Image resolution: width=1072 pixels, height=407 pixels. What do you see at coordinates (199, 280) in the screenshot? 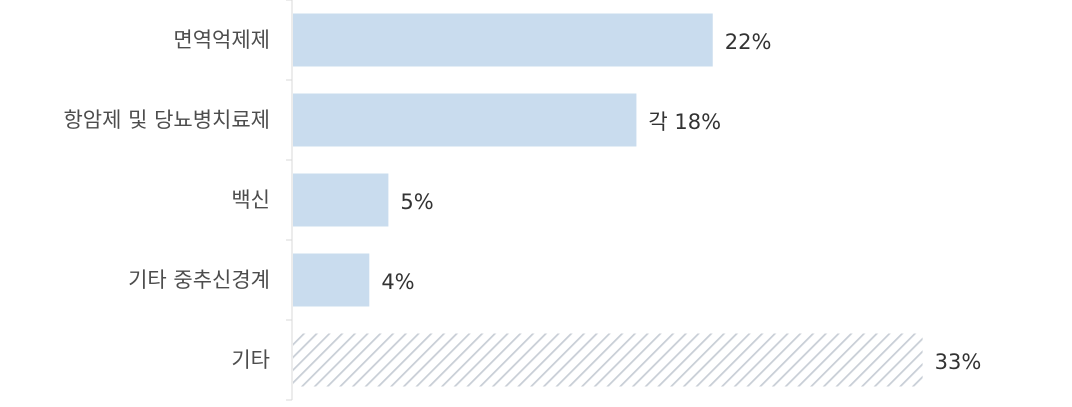
I see `category-label: 기타 중추신경계` at bounding box center [199, 280].